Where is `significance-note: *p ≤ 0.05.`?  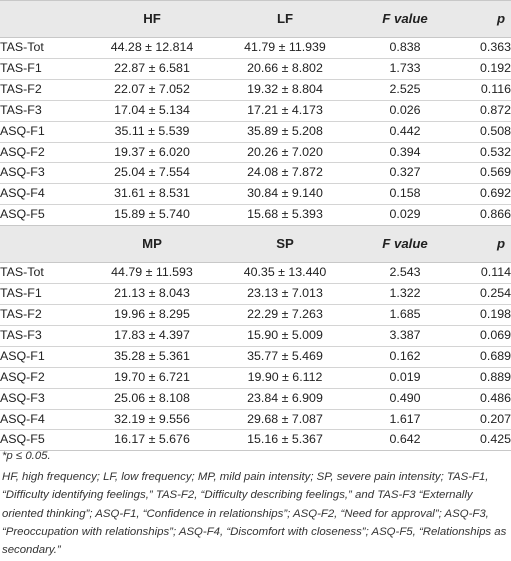
significance-note: *p ≤ 0.05. is located at coordinates (26, 456).